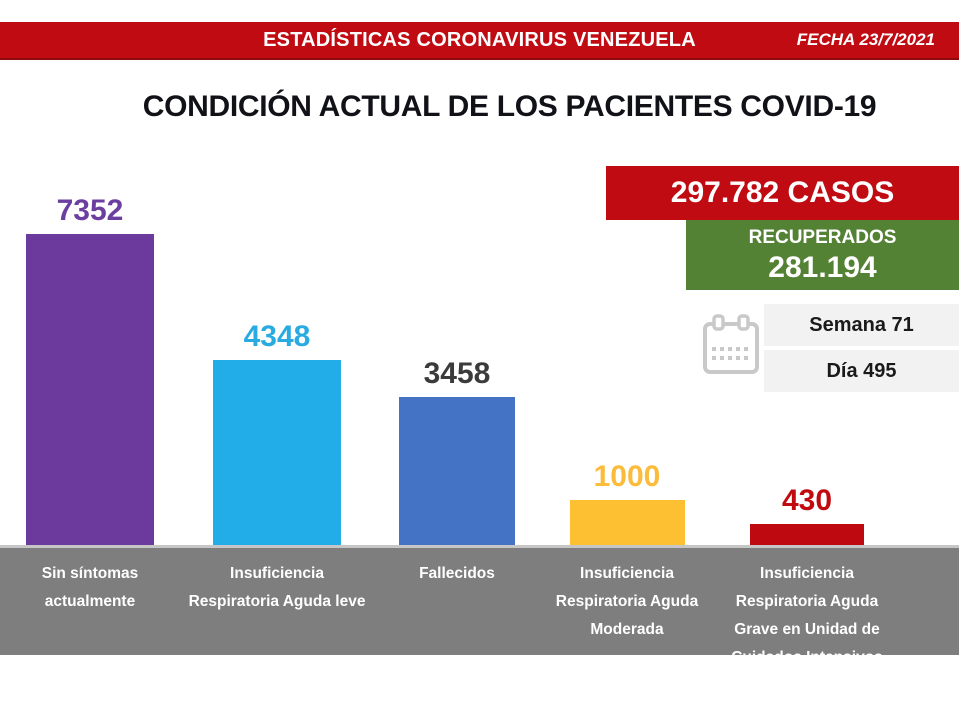  I want to click on category-label-fallecidos: Fallecidos, so click(457, 573).